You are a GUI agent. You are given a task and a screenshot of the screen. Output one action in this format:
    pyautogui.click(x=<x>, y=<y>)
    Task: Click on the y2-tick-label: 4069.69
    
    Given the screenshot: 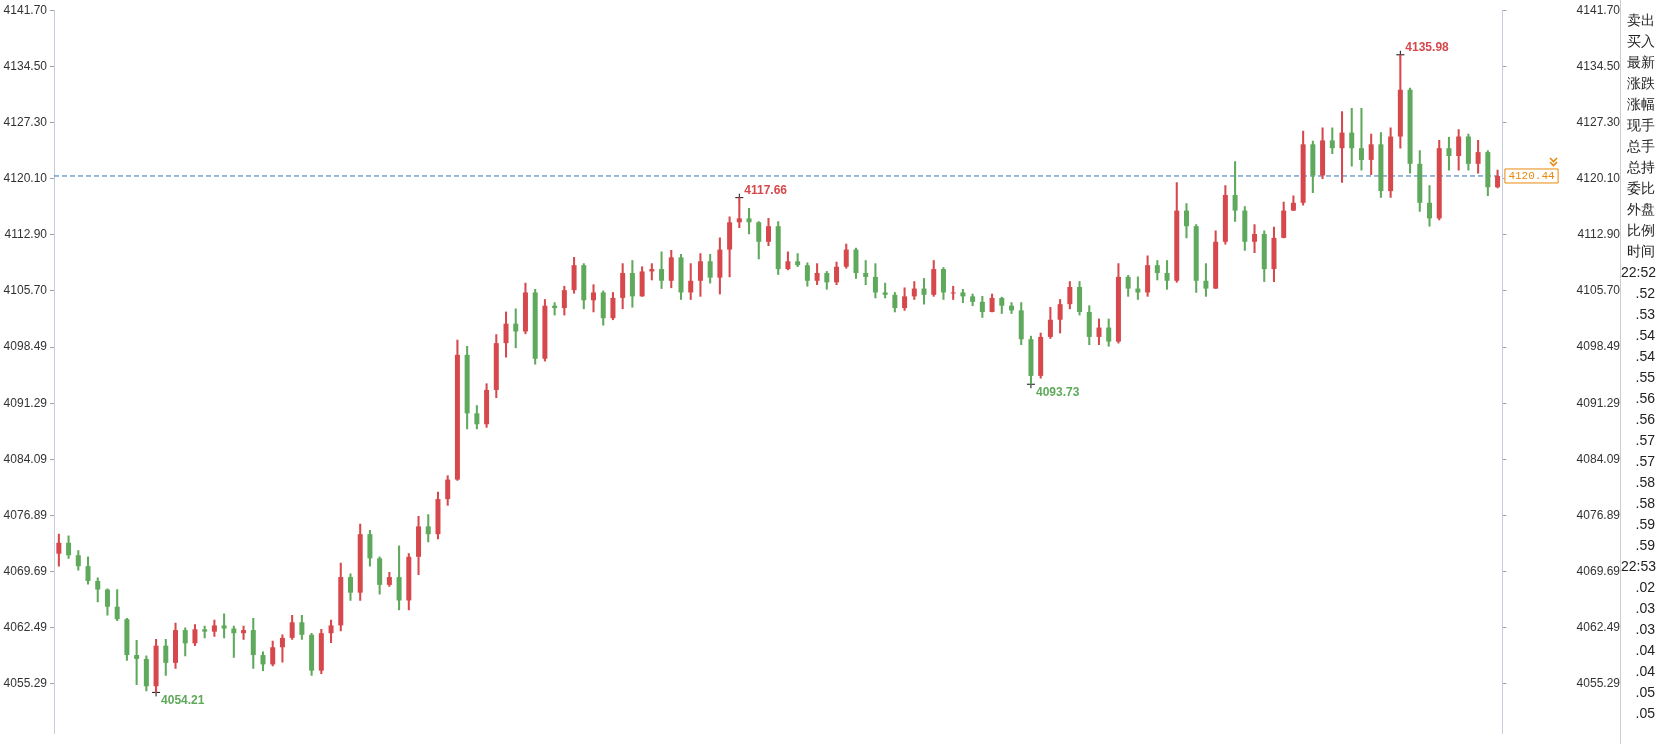 What is the action you would take?
    pyautogui.click(x=1598, y=571)
    